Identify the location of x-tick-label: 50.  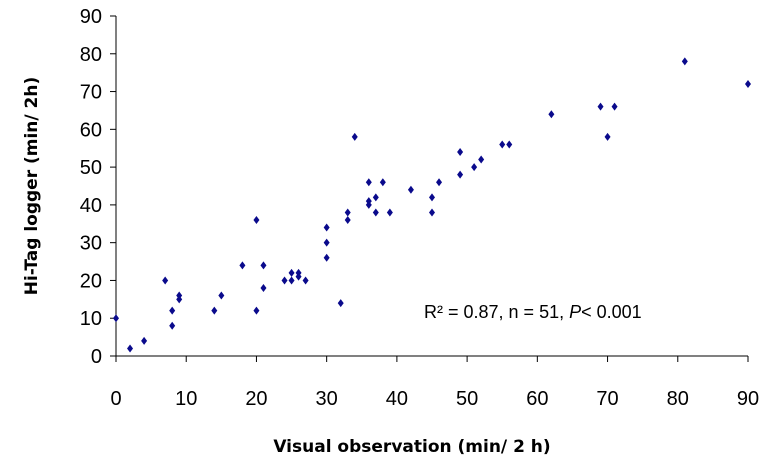
(467, 399).